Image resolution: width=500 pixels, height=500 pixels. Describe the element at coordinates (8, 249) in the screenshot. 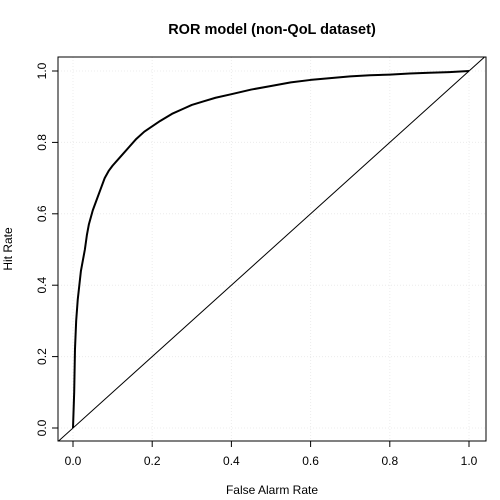

I see `y-axis-label: Hit Rate` at that location.